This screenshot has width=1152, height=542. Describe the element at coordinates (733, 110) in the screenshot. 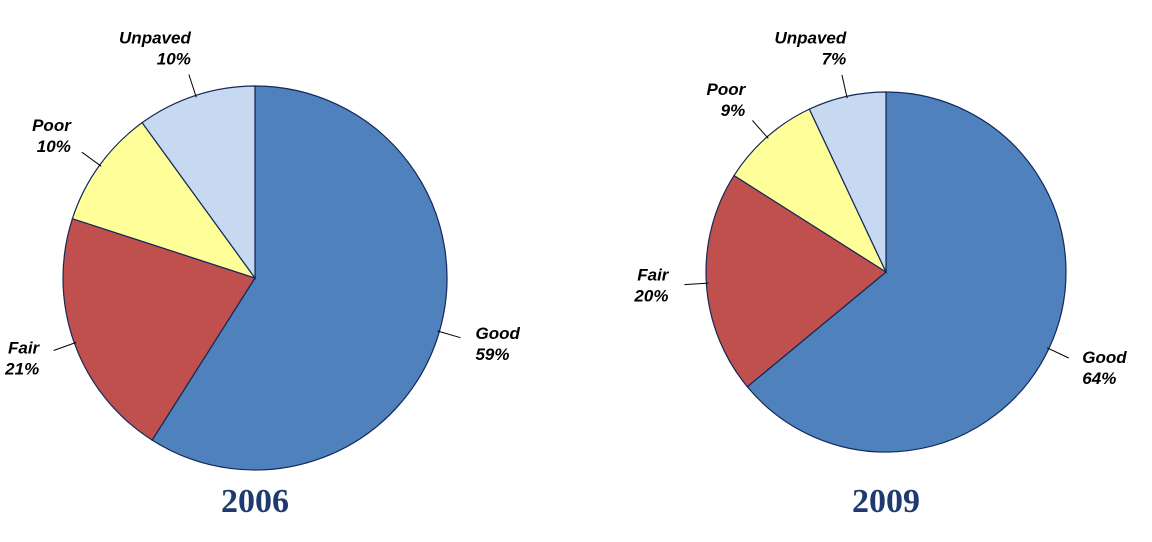

I see `slice-value: 9%` at that location.